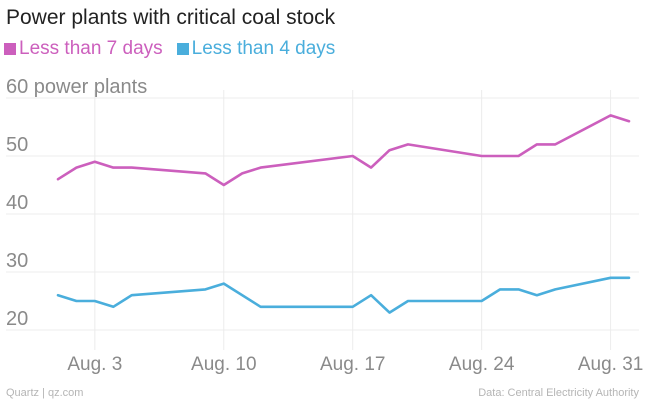 This screenshot has height=403, width=645. I want to click on x-tick-label-3: Aug. 3, so click(94, 364).